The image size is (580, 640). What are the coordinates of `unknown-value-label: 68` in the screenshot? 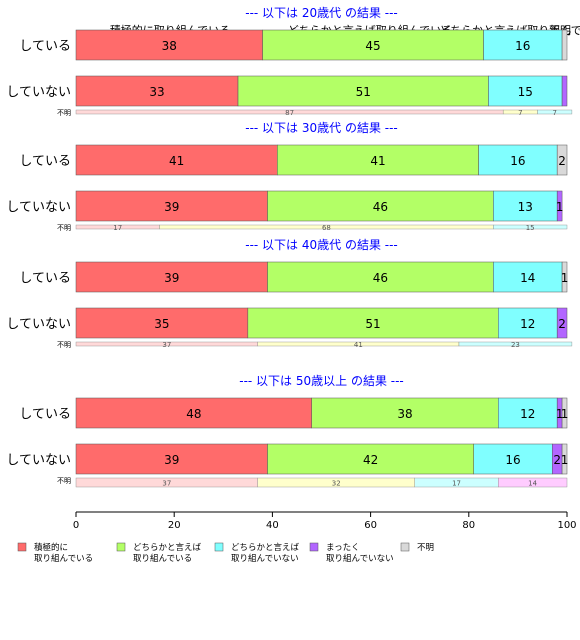 It's located at (326, 228).